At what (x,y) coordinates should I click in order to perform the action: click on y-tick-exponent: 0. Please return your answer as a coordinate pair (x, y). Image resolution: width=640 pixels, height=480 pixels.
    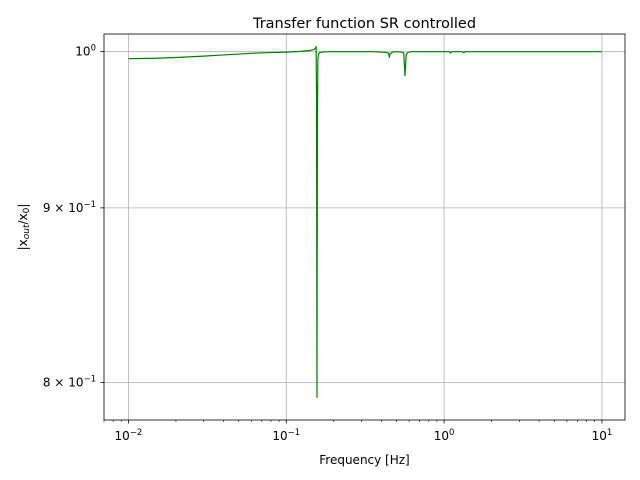
    Looking at the image, I should click on (93, 49).